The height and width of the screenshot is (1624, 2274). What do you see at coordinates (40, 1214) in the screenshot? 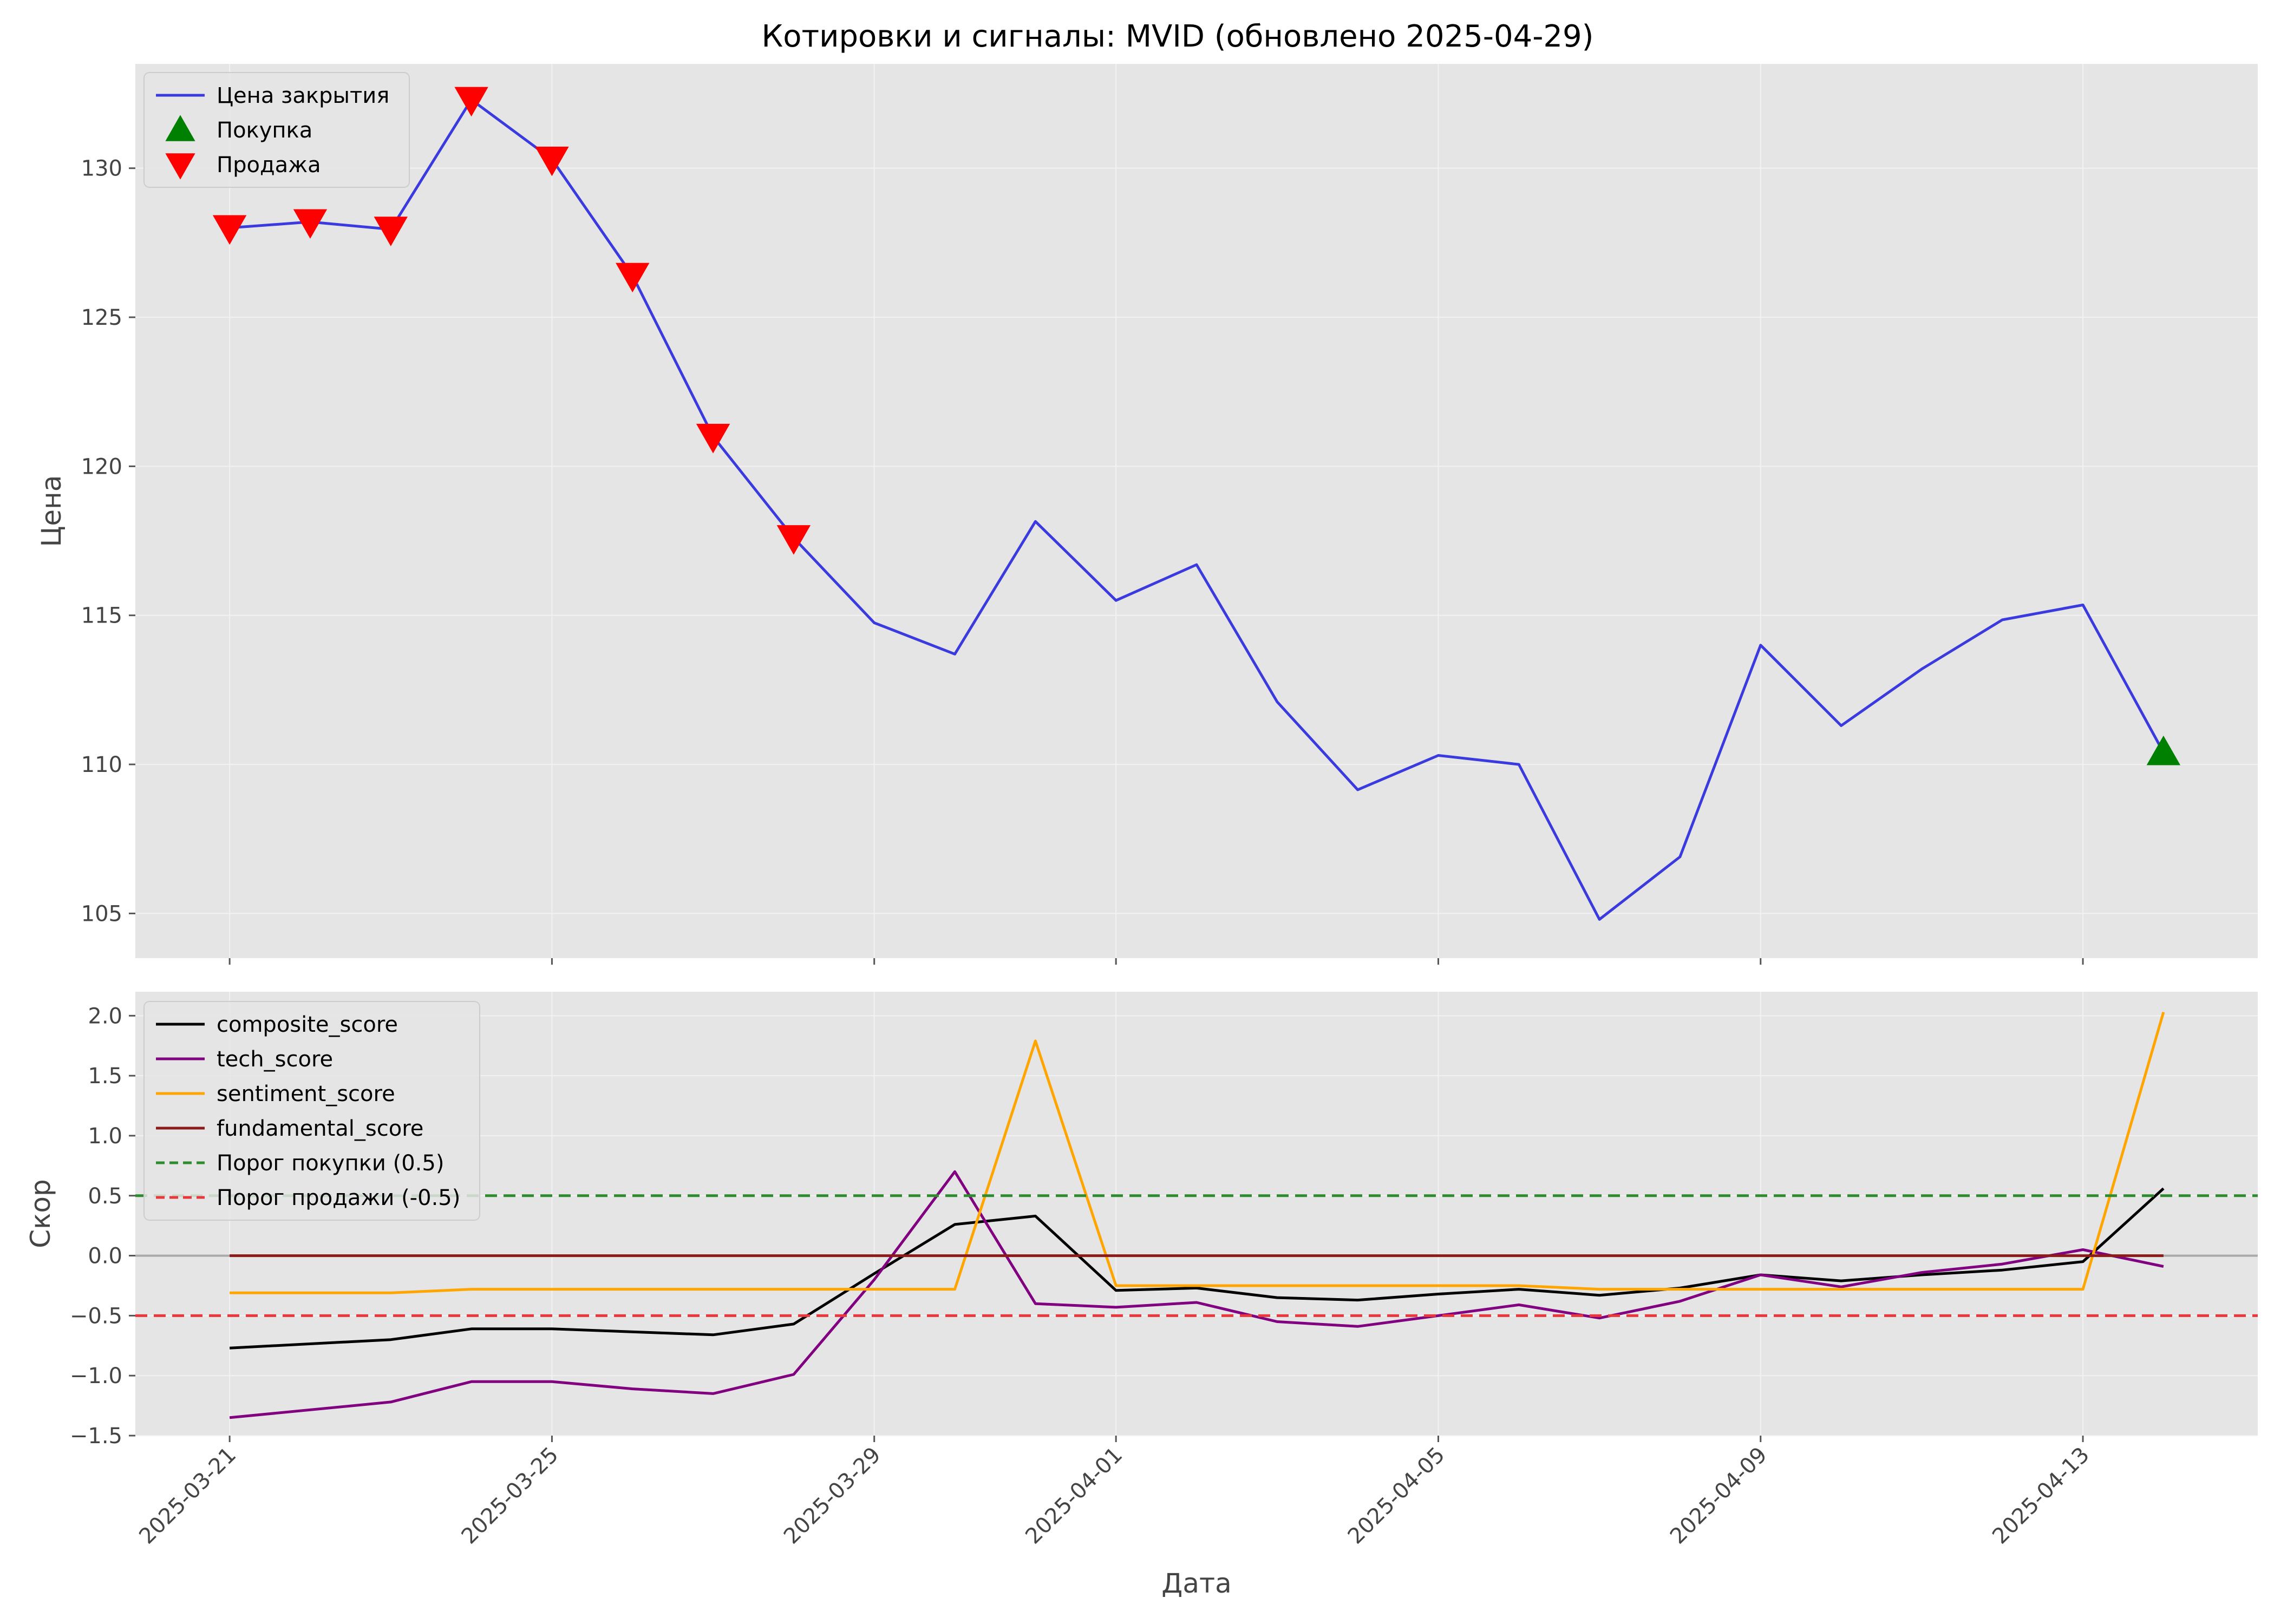
I see `score-y-label: Скор` at bounding box center [40, 1214].